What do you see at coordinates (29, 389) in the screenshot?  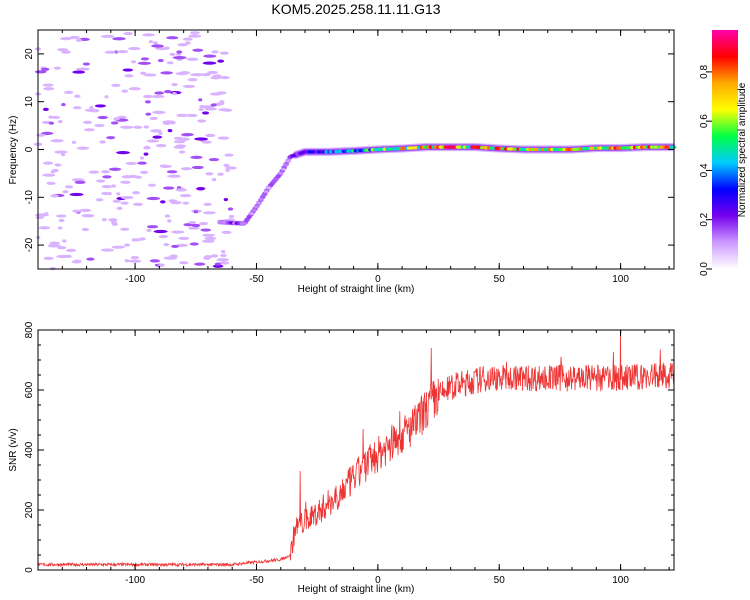 I see `snr-y-tick-label: 600` at bounding box center [29, 389].